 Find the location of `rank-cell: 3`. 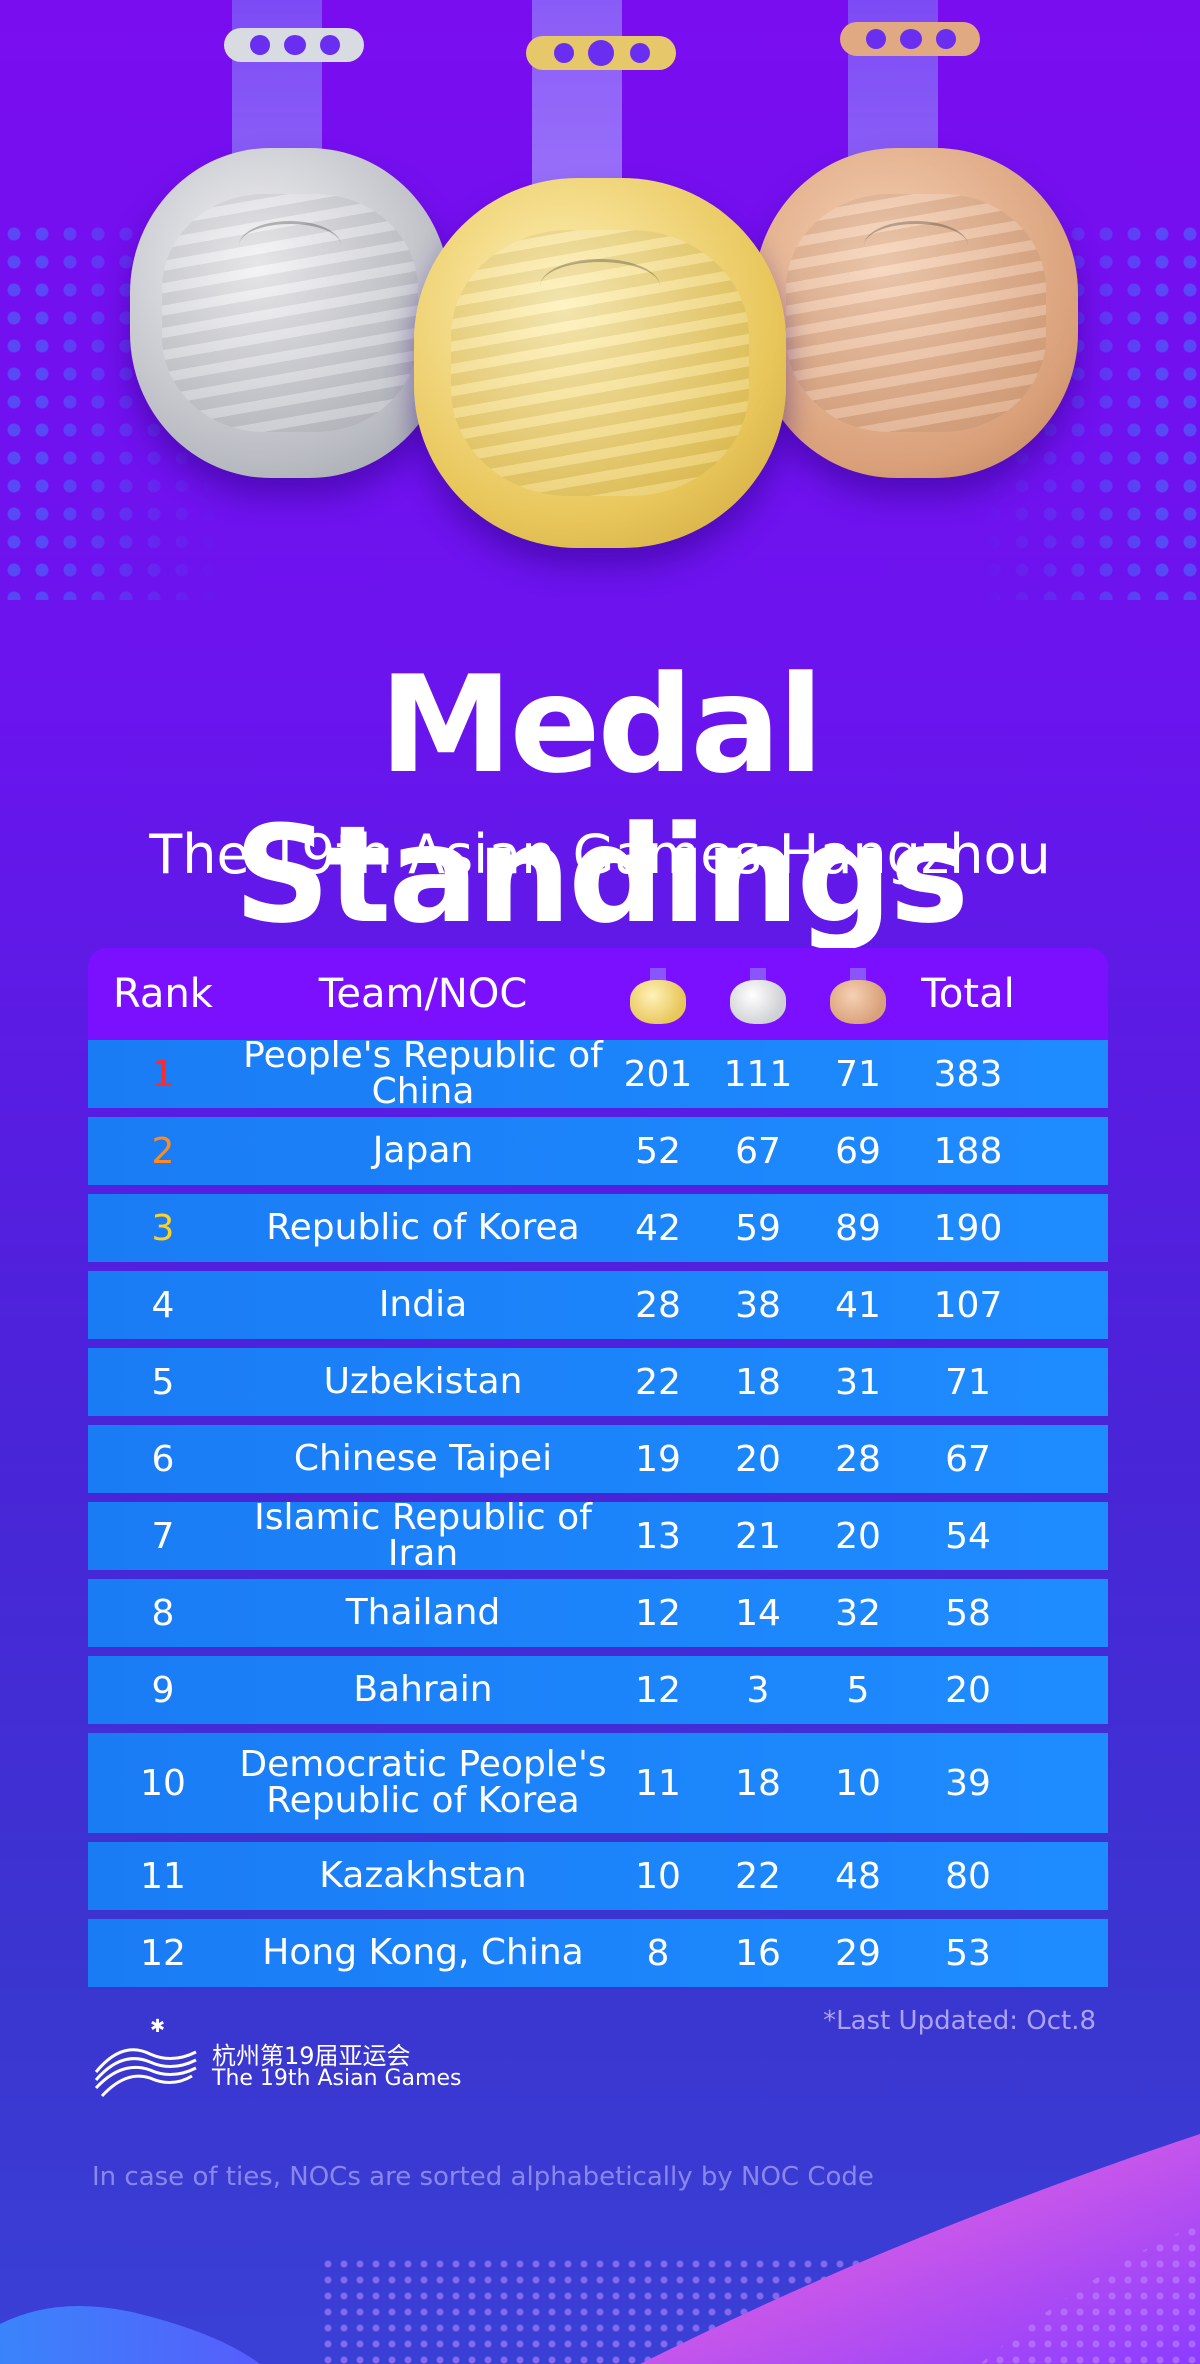

rank-cell: 3 is located at coordinates (163, 1228).